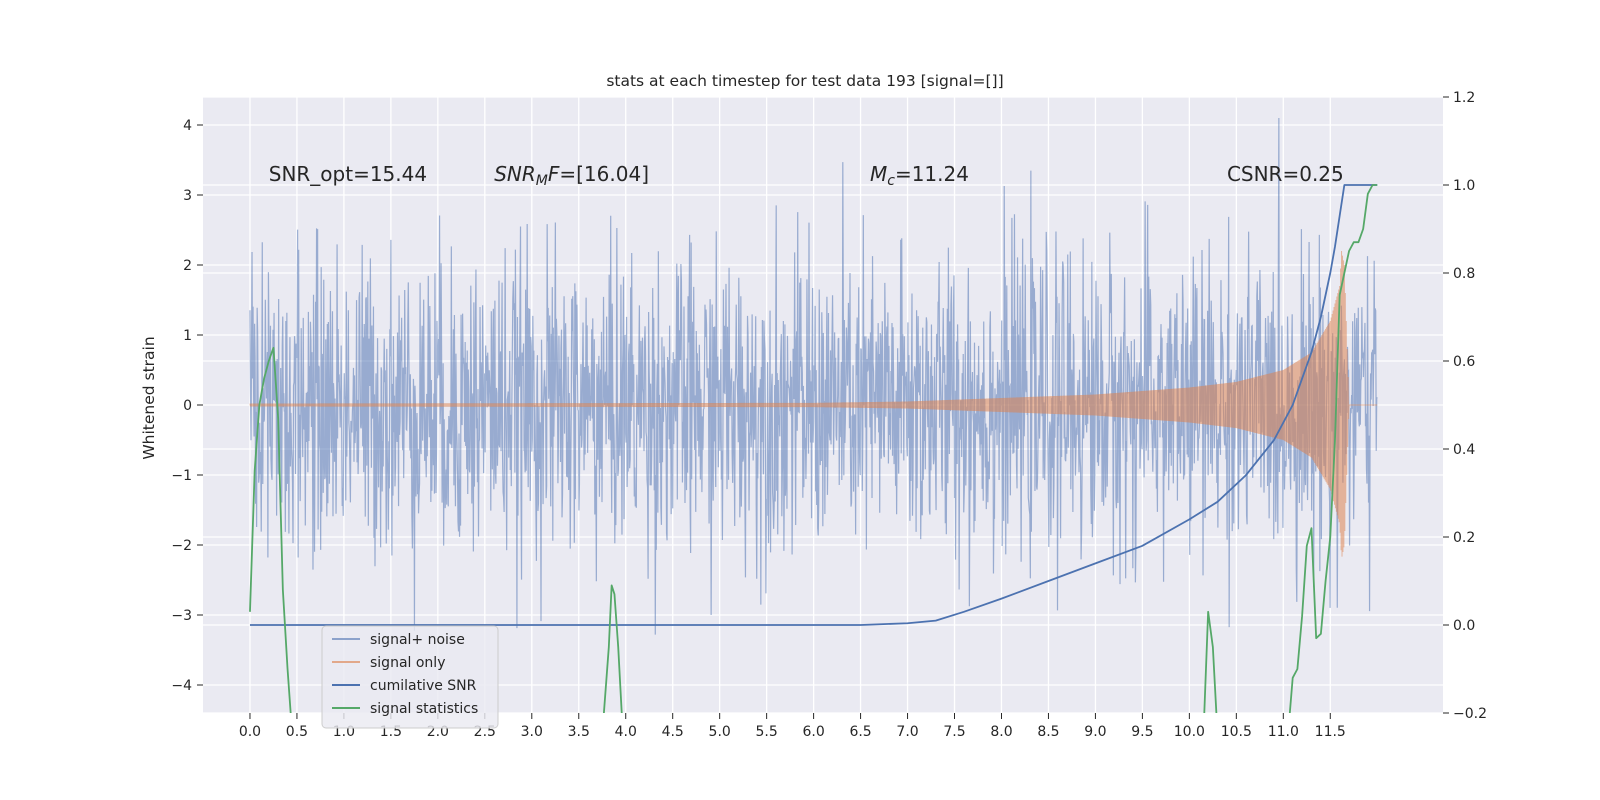 Image resolution: width=1600 pixels, height=800 pixels. I want to click on annotation-symbol: M, so click(878, 174).